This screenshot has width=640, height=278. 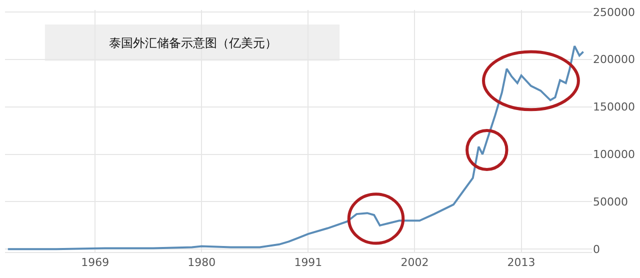 I want to click on y-tick-label: 0, so click(x=596, y=249).